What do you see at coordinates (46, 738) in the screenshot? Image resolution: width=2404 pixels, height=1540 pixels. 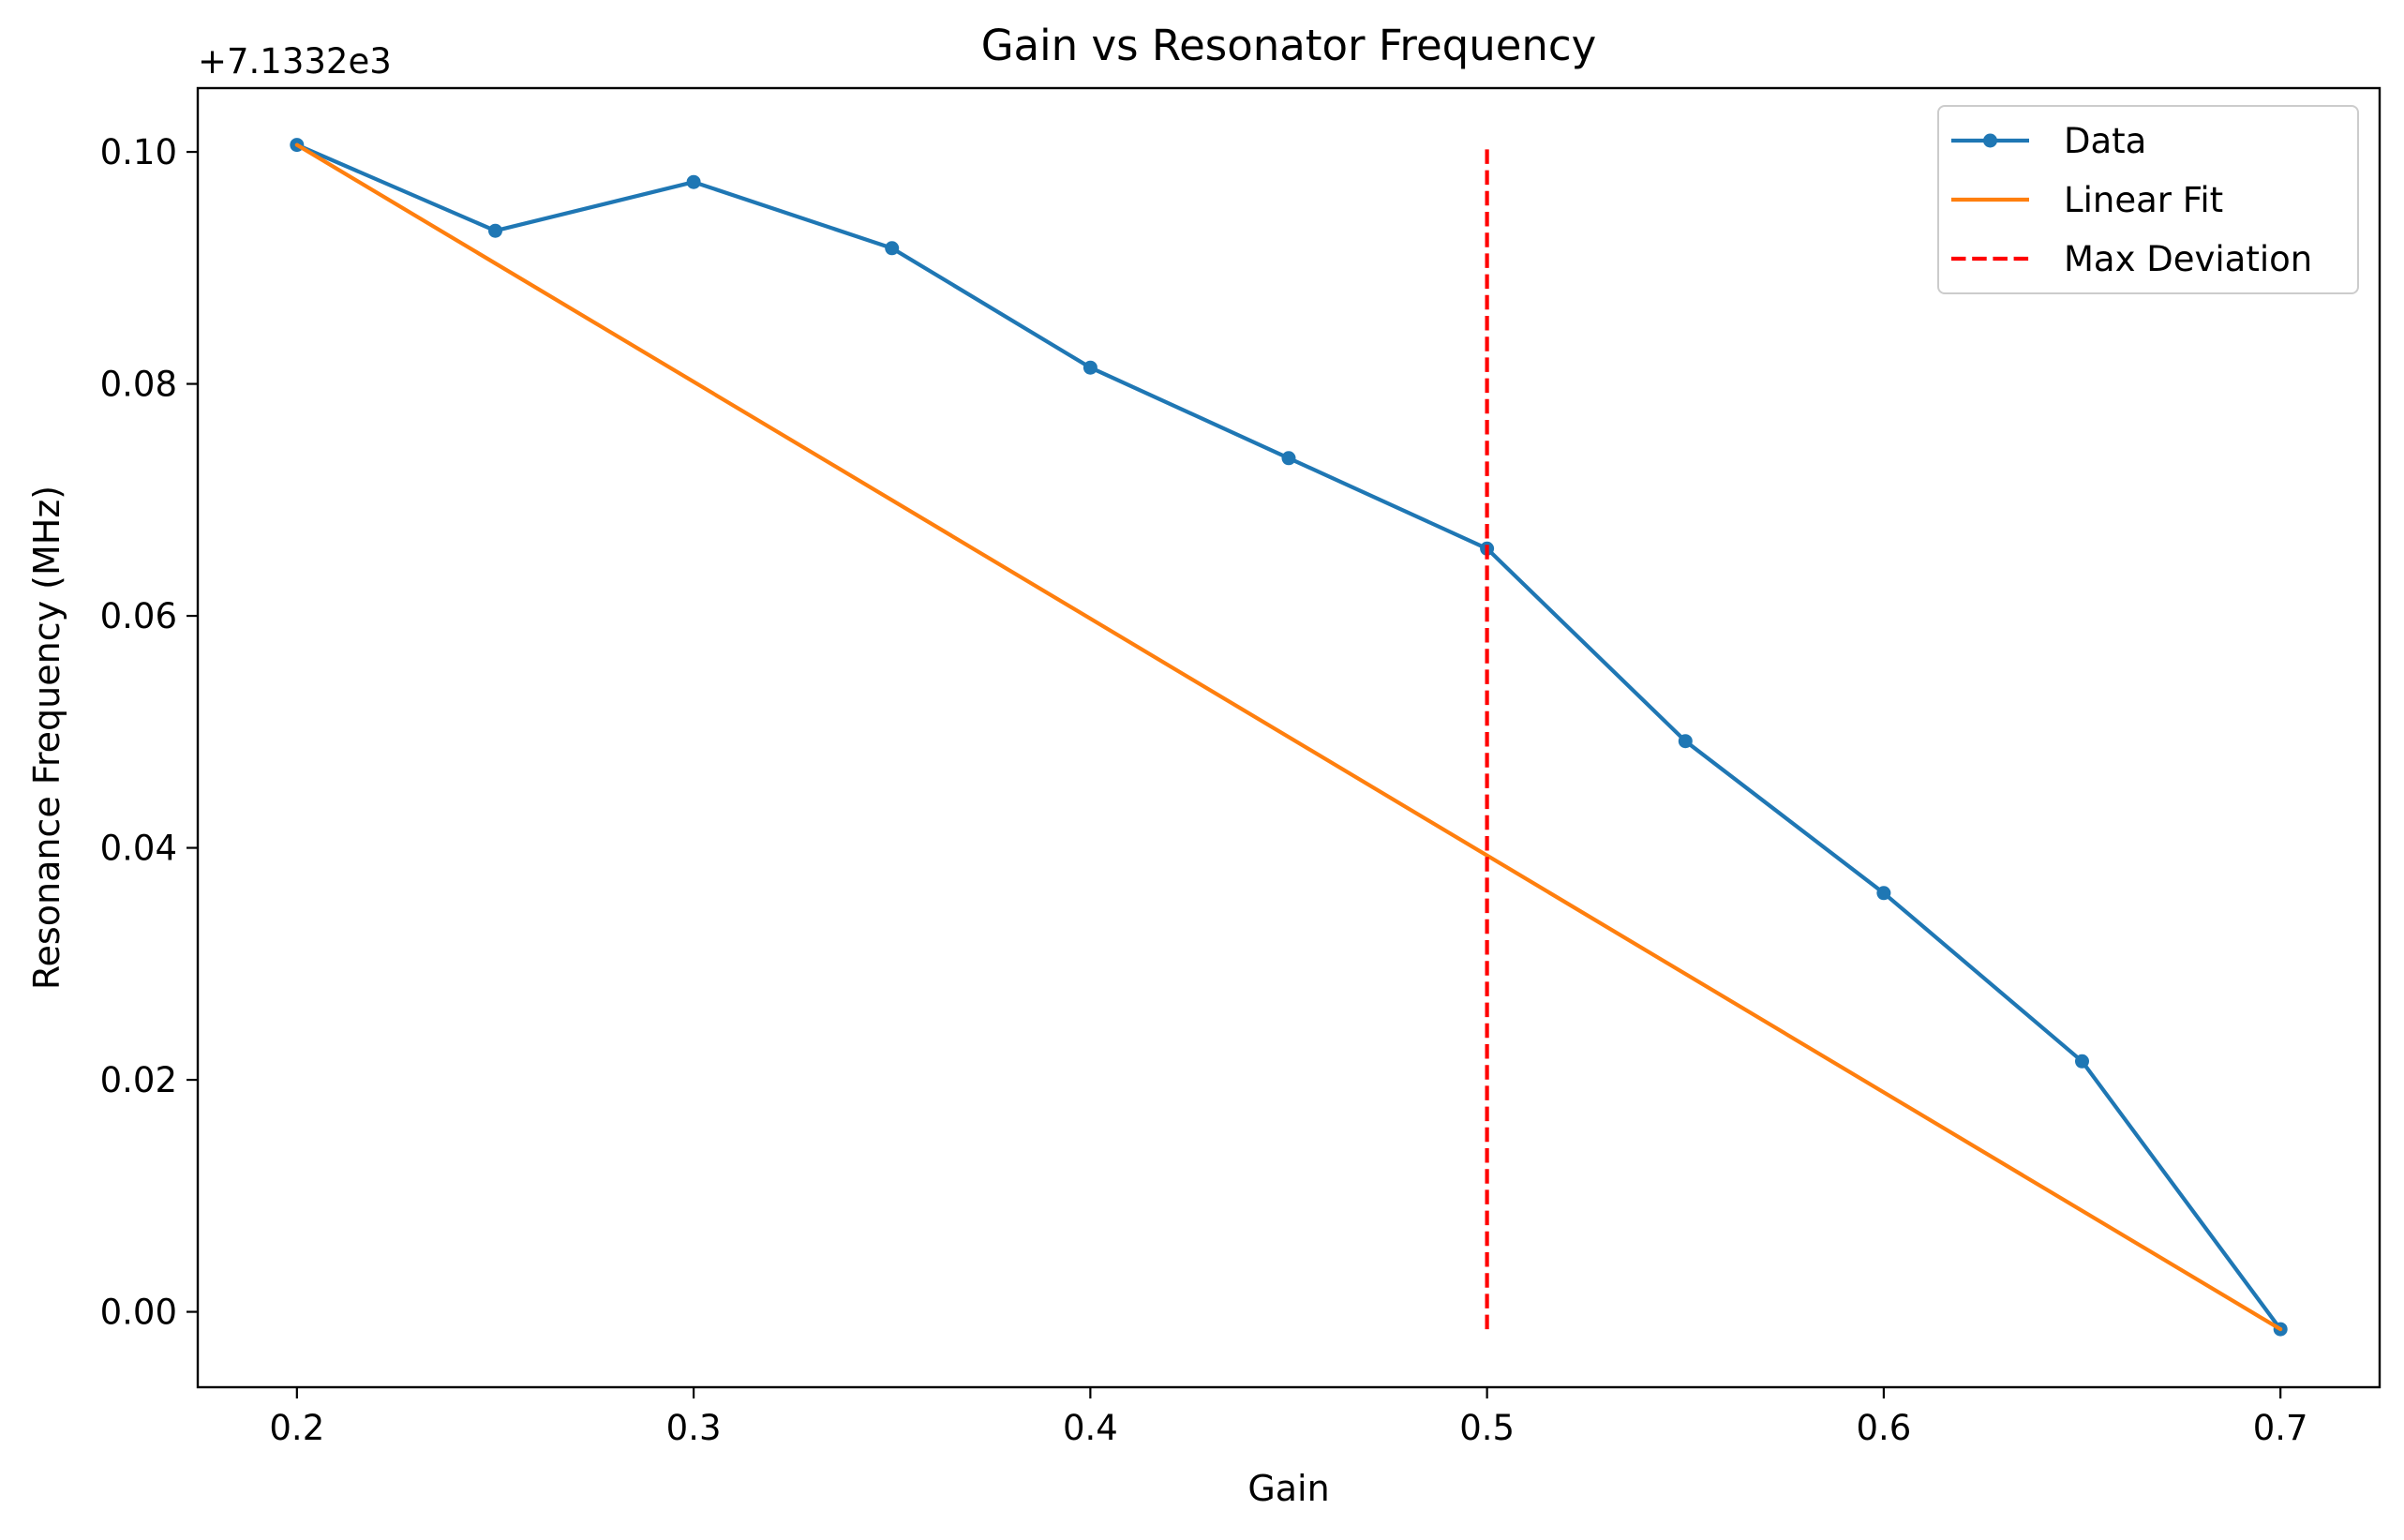 I see `y-axis-label: Resonance Frequency (MHz)` at bounding box center [46, 738].